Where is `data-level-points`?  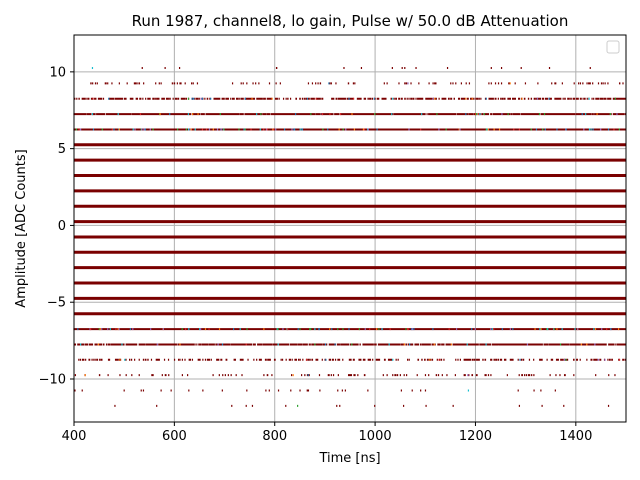 data-level-points is located at coordinates (366, 68).